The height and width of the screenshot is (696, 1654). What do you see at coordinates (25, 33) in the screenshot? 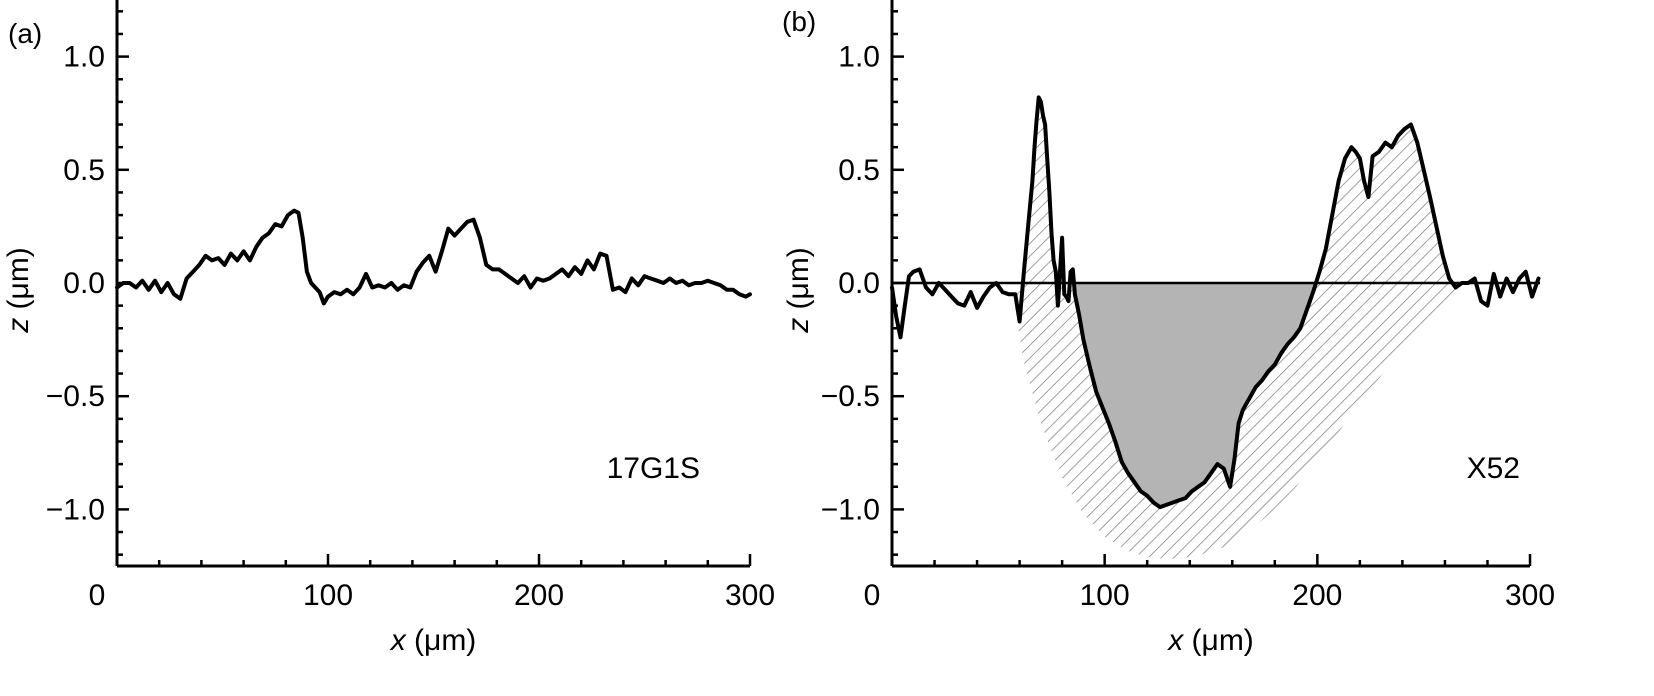
I see `panel-label: (a)` at bounding box center [25, 33].